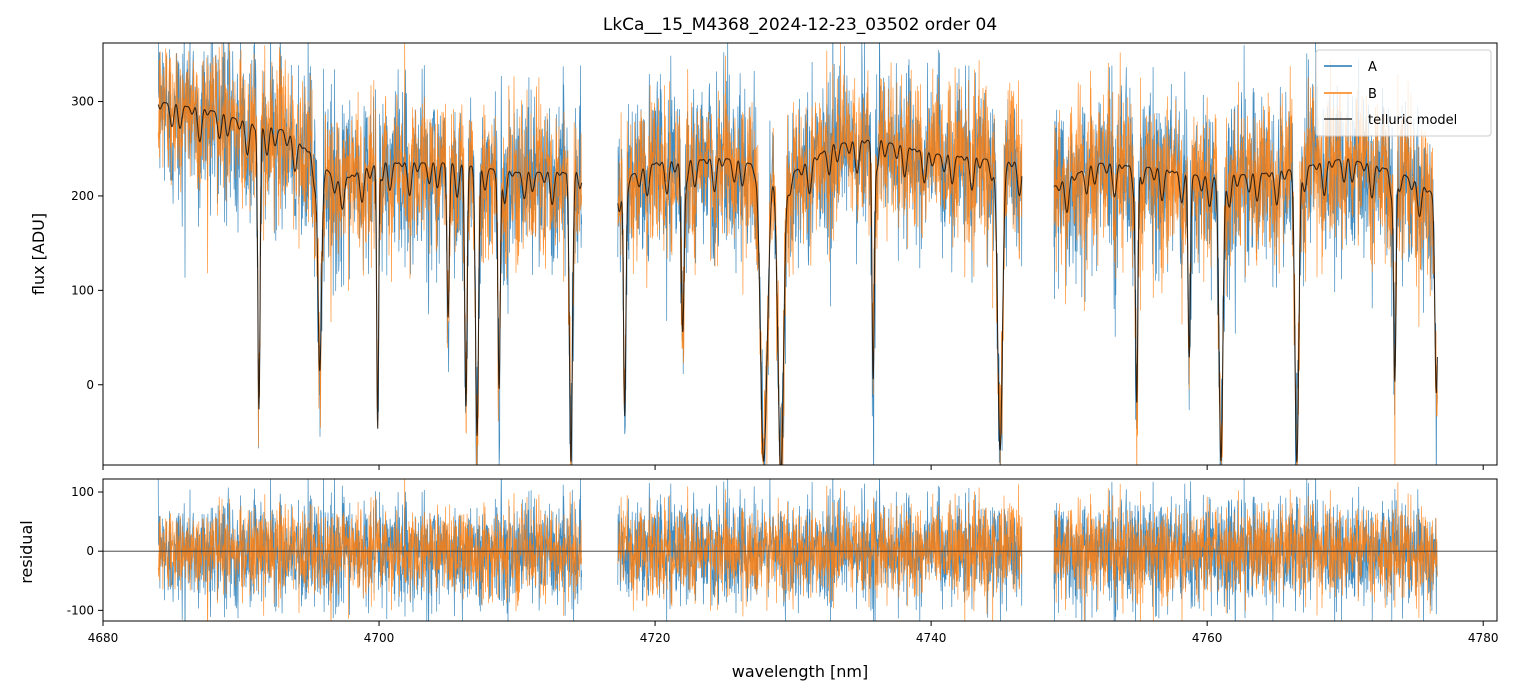  I want to click on chart-title: LkCa__15_M4368_2024-12-23_03502 order 04, so click(800, 25).